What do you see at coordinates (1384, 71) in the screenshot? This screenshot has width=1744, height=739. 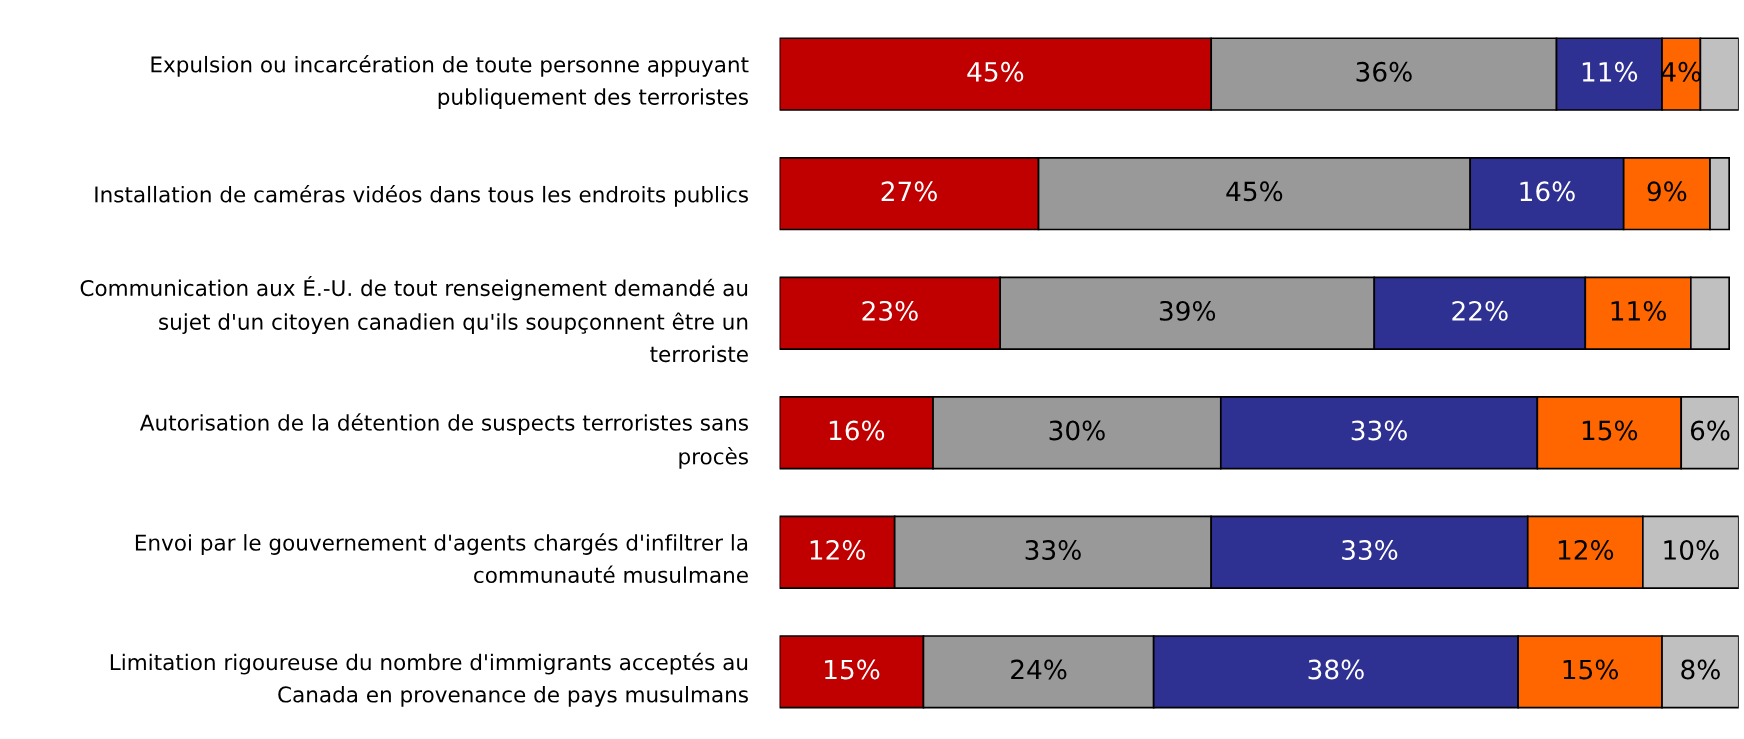 I see `data-label: 36%` at bounding box center [1384, 71].